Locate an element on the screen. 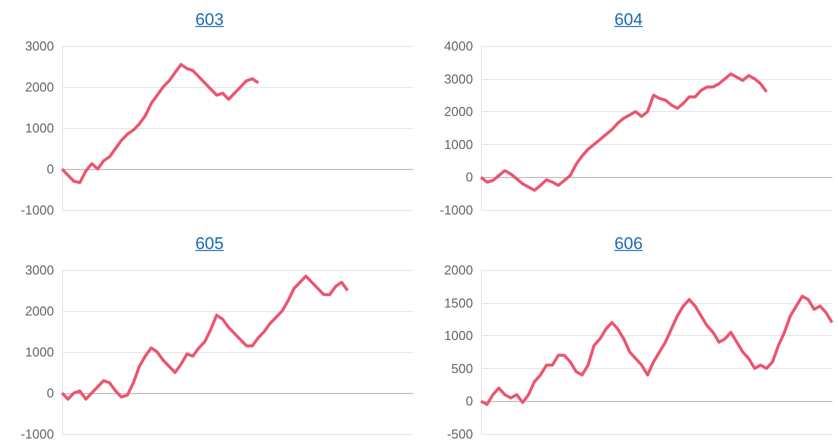  y-tick-label: 1500 is located at coordinates (458, 302).